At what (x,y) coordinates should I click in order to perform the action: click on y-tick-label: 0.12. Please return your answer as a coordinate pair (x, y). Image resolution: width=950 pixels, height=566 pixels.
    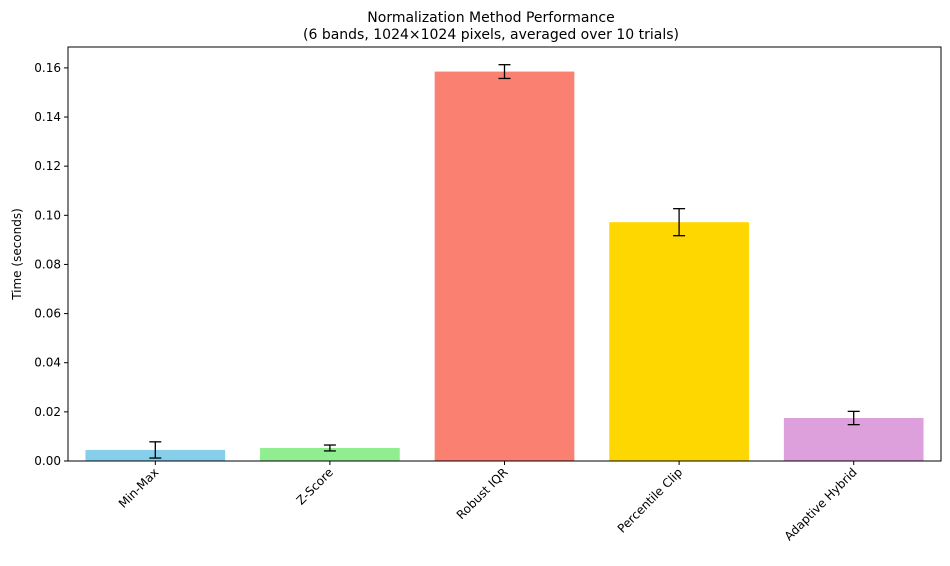
    Looking at the image, I should click on (47, 166).